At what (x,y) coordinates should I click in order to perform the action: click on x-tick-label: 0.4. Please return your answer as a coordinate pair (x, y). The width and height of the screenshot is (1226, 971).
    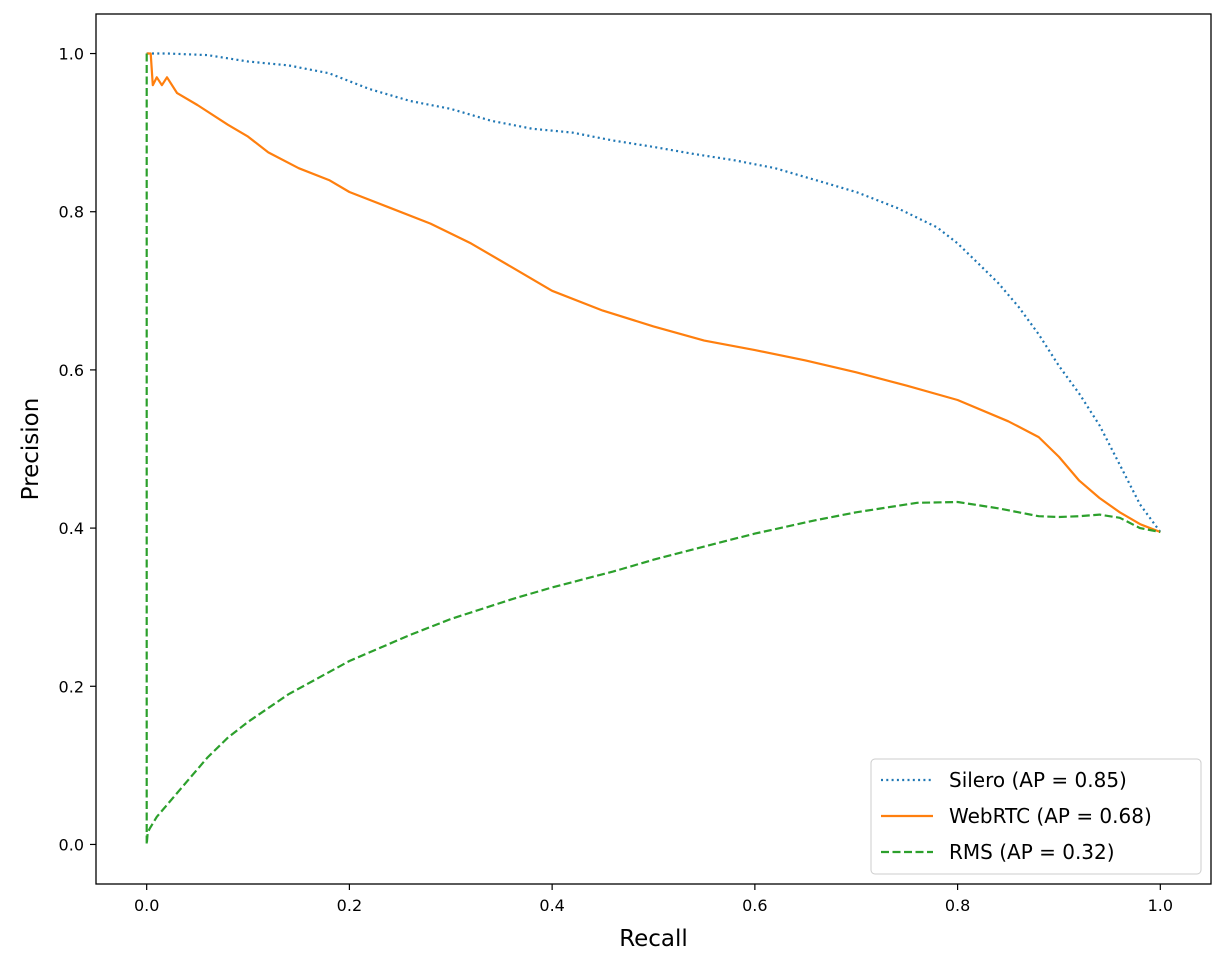
    Looking at the image, I should click on (551, 905).